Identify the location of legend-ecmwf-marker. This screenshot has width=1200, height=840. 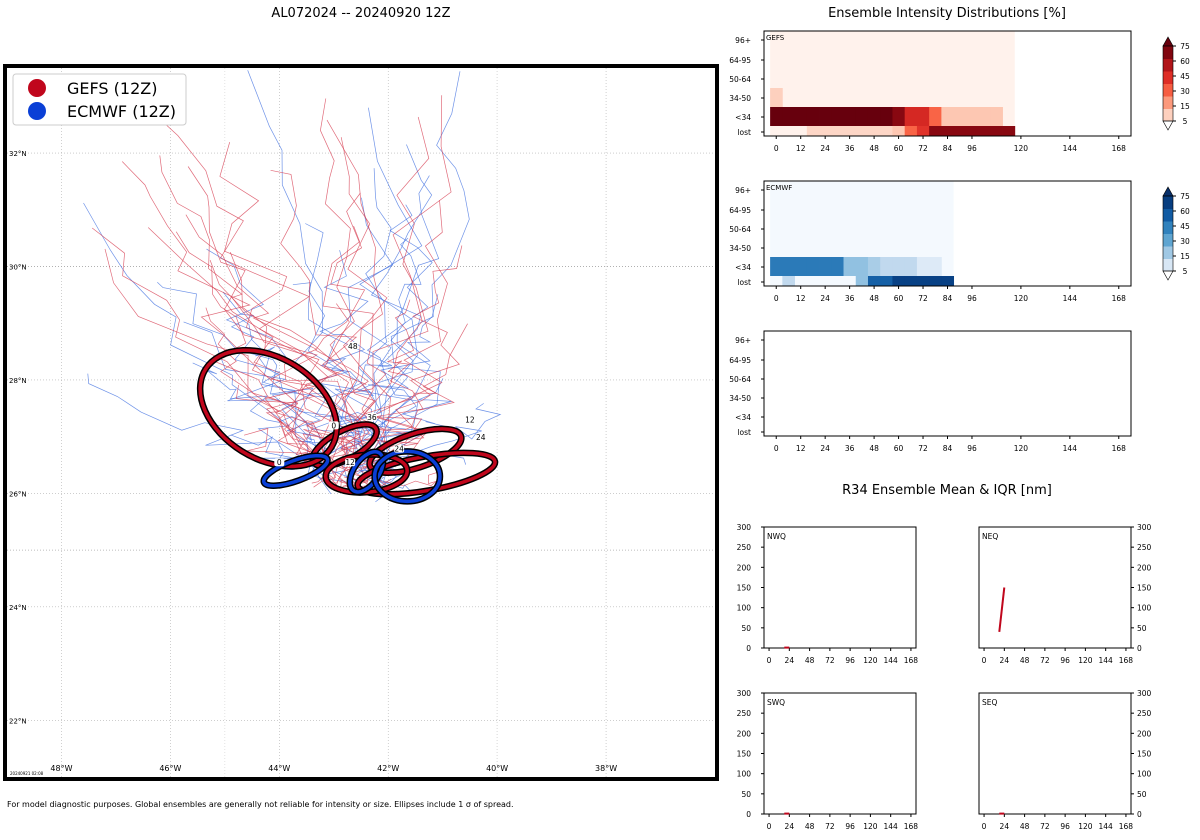
(37, 111).